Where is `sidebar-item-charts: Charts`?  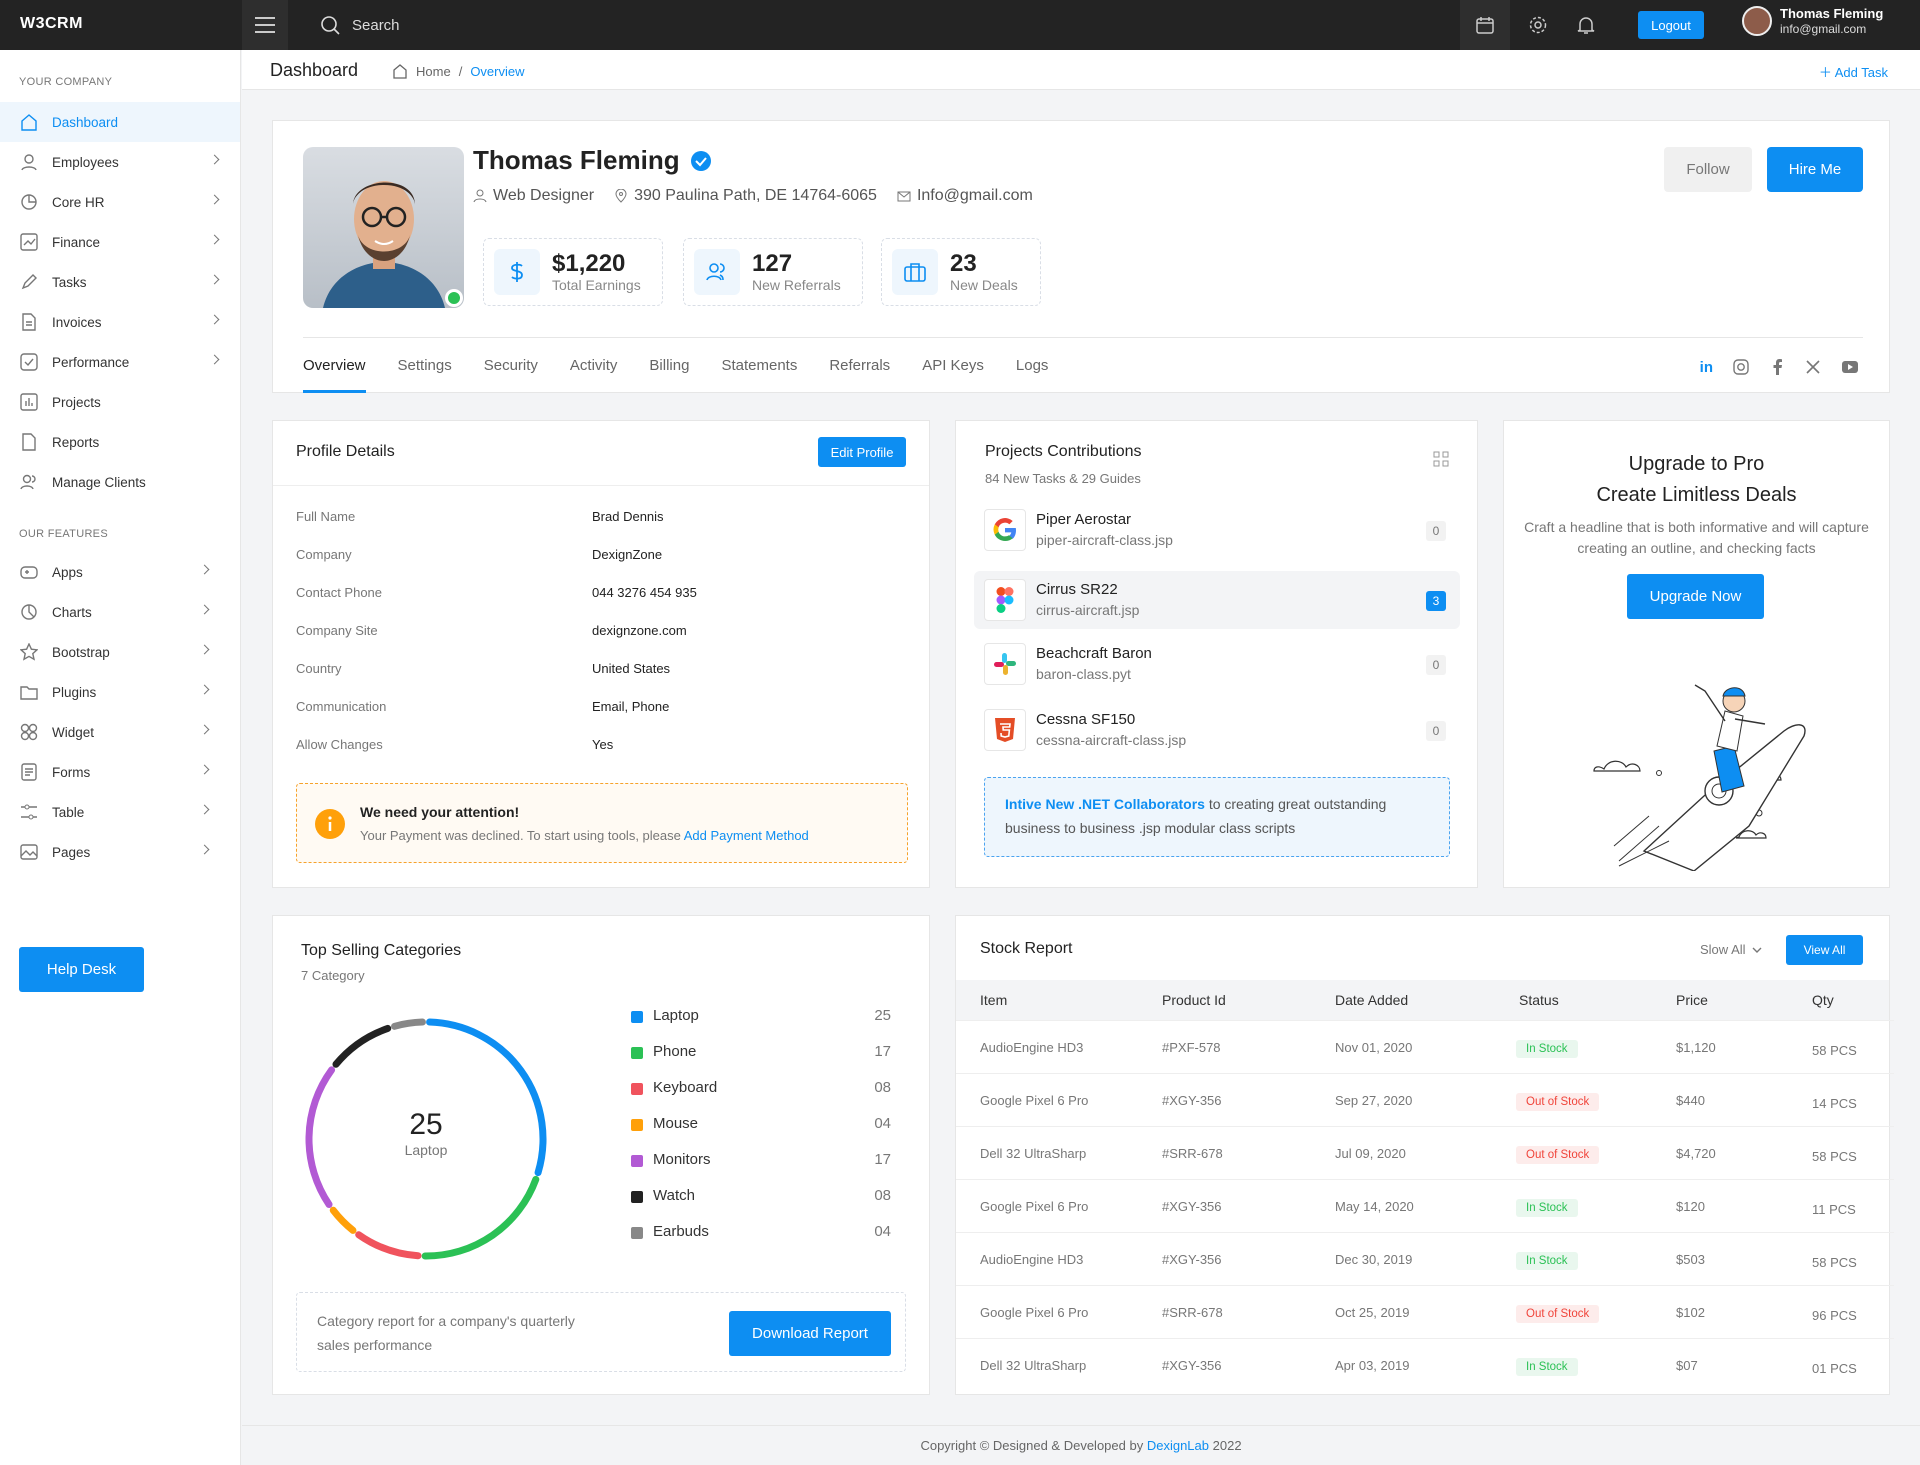
sidebar-item-charts: Charts is located at coordinates (120, 612).